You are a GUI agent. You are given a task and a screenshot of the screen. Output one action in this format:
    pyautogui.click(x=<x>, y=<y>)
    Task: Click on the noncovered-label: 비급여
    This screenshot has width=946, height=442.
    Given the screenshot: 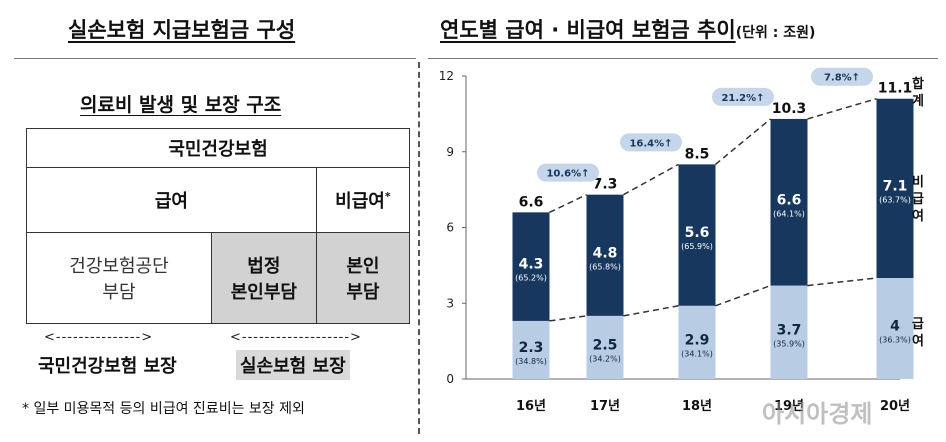 What is the action you would take?
    pyautogui.click(x=360, y=201)
    